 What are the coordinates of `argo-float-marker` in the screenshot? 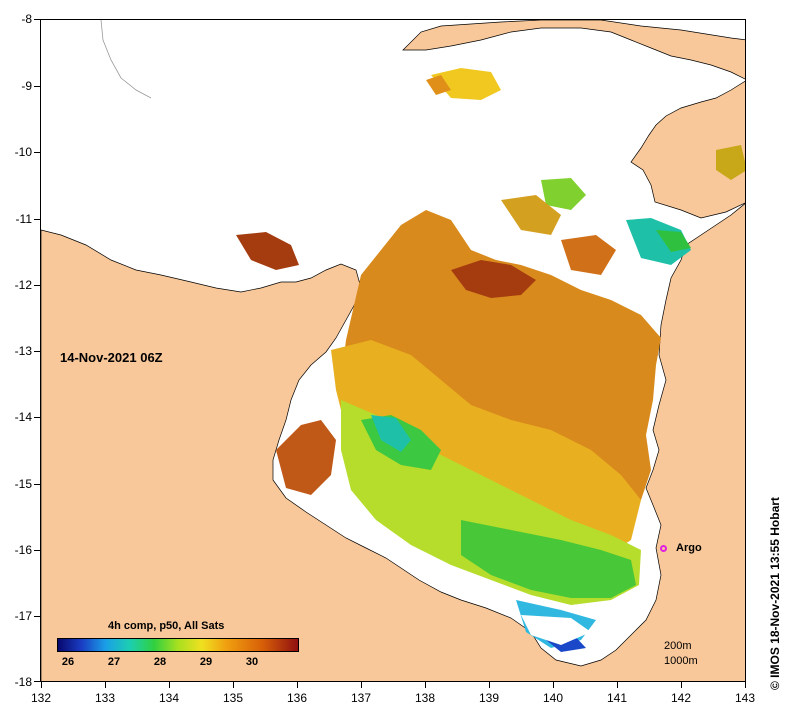 It's located at (663, 548).